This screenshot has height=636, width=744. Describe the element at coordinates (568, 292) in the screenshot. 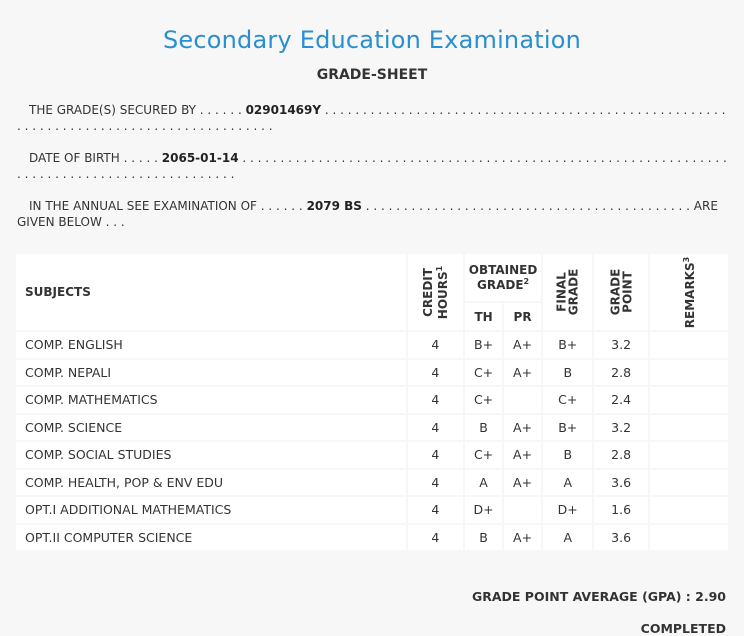

I see `final-grade-header: FINAL GRADE` at that location.